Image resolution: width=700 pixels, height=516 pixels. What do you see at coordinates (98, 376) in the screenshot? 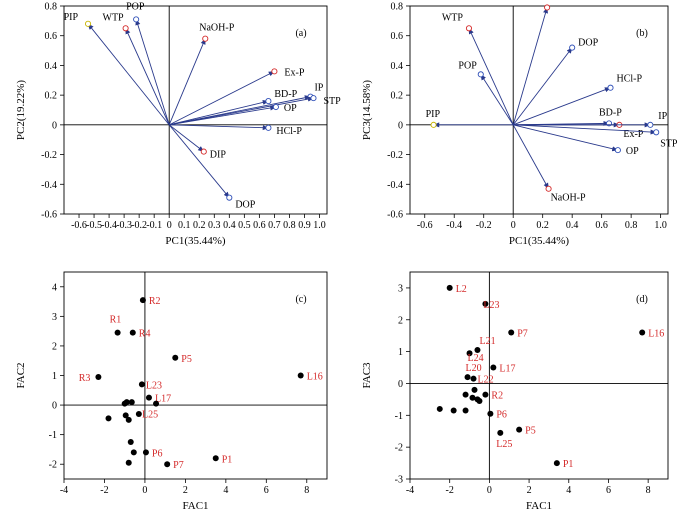
I see `sample-point-r3` at bounding box center [98, 376].